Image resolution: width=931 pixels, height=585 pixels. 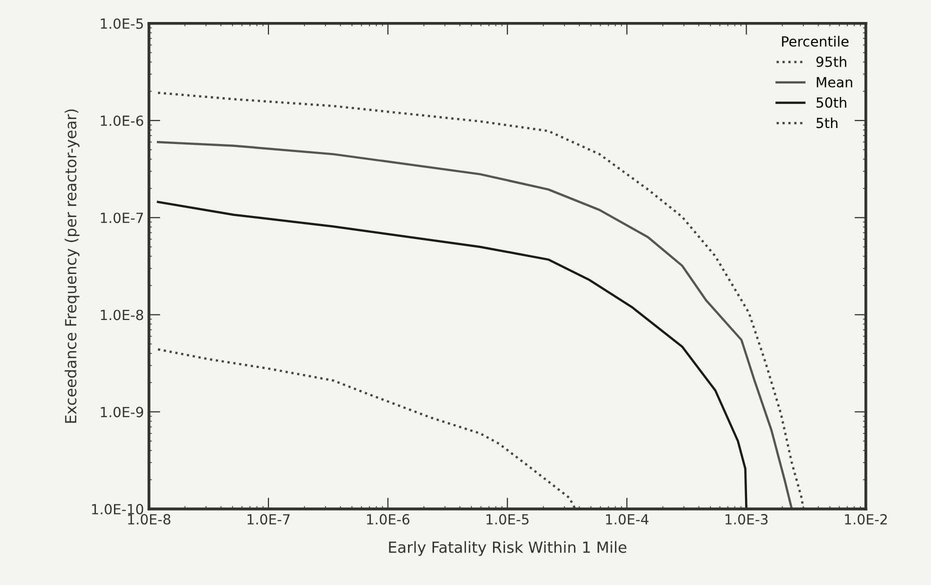 What do you see at coordinates (149, 519) in the screenshot?
I see `x-tick-label: 1.0E-8` at bounding box center [149, 519].